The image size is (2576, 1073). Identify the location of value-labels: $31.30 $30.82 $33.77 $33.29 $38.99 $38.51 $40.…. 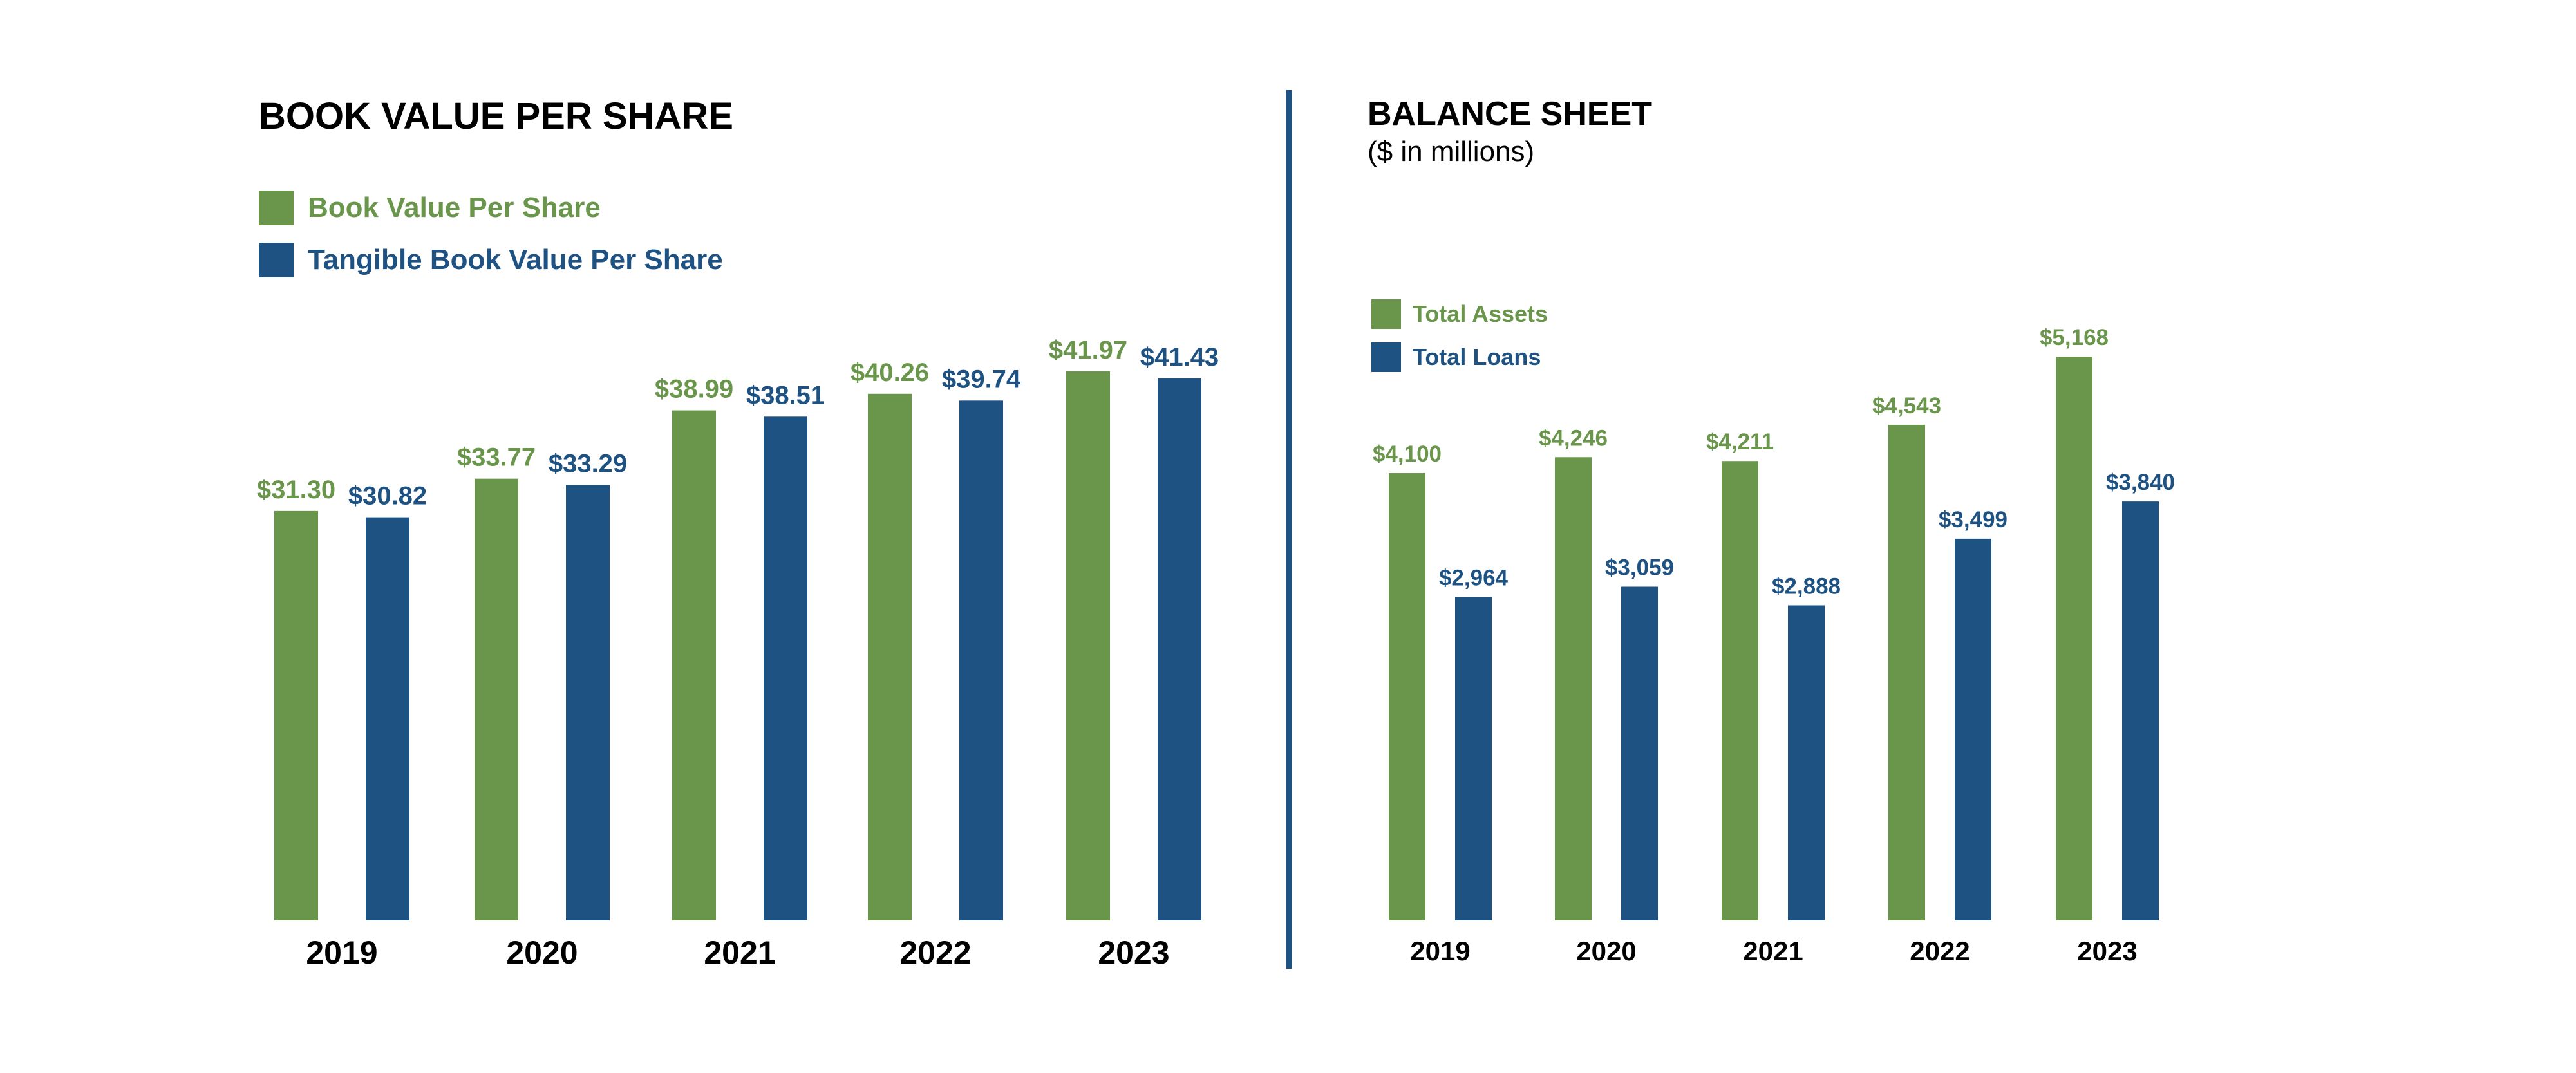
(738, 423).